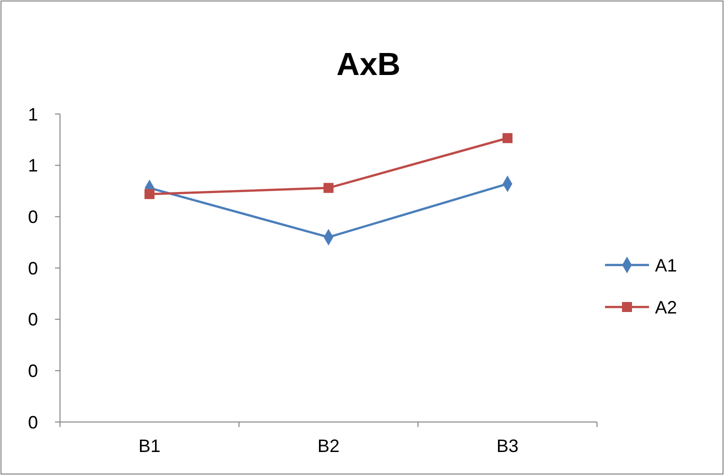 This screenshot has height=475, width=724. I want to click on chart-title: AxB, so click(368, 64).